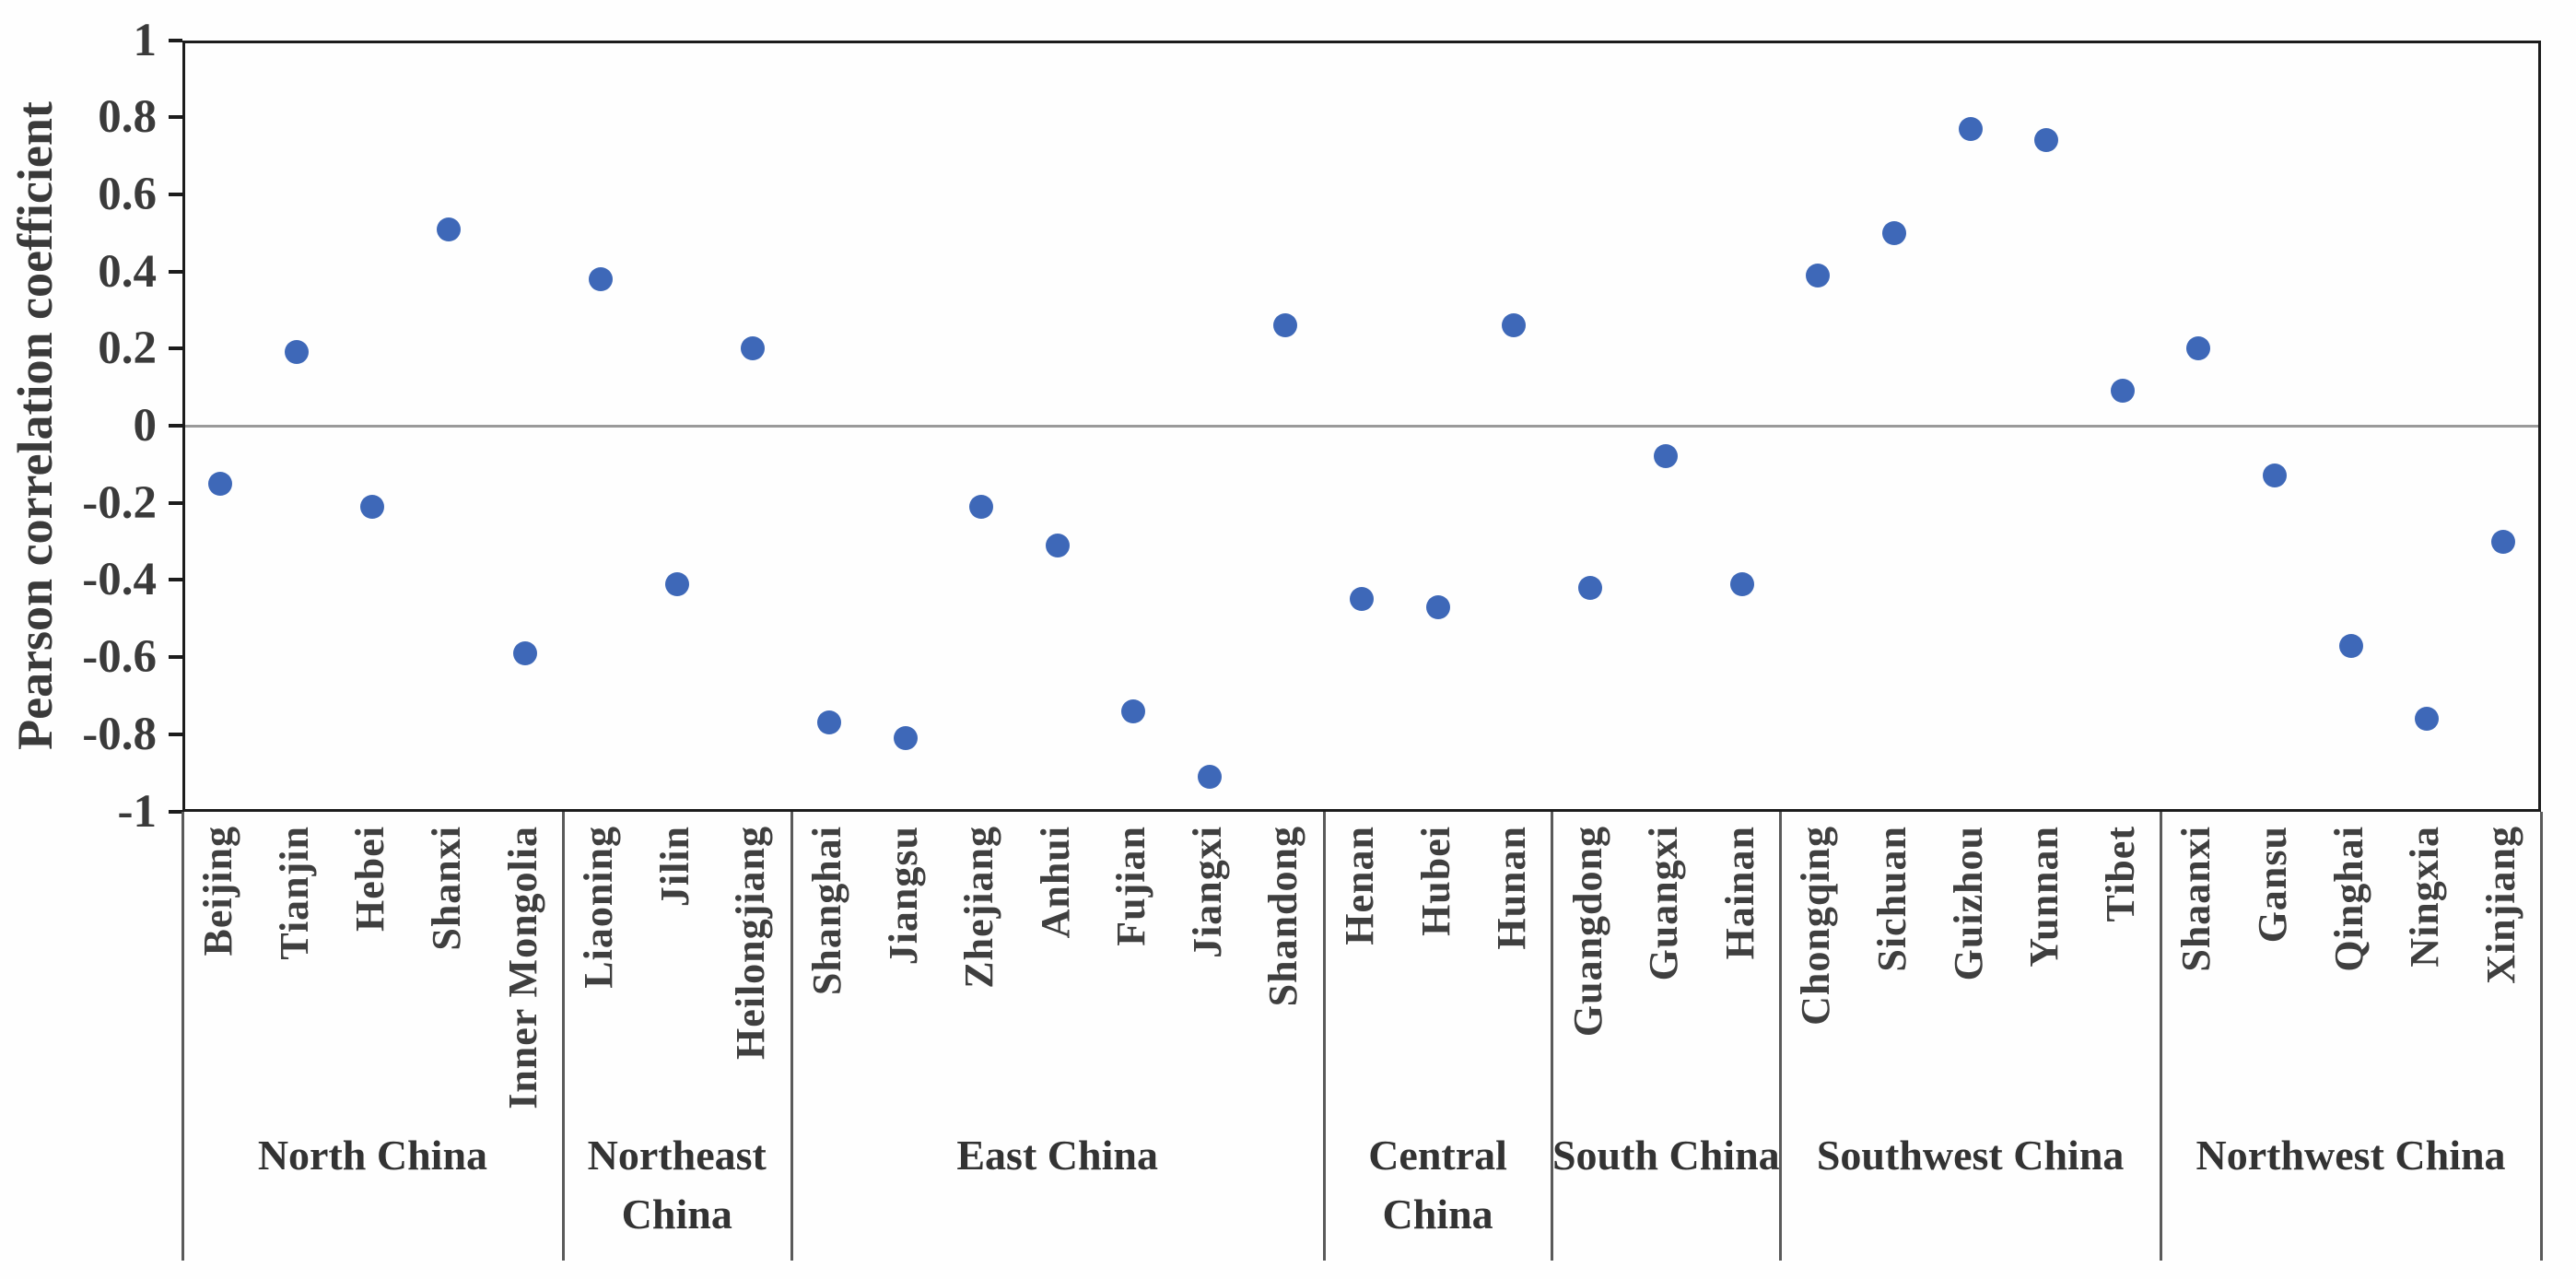 The image size is (2576, 1279). What do you see at coordinates (2044, 897) in the screenshot?
I see `x-label-yunnan: Yunnan` at bounding box center [2044, 897].